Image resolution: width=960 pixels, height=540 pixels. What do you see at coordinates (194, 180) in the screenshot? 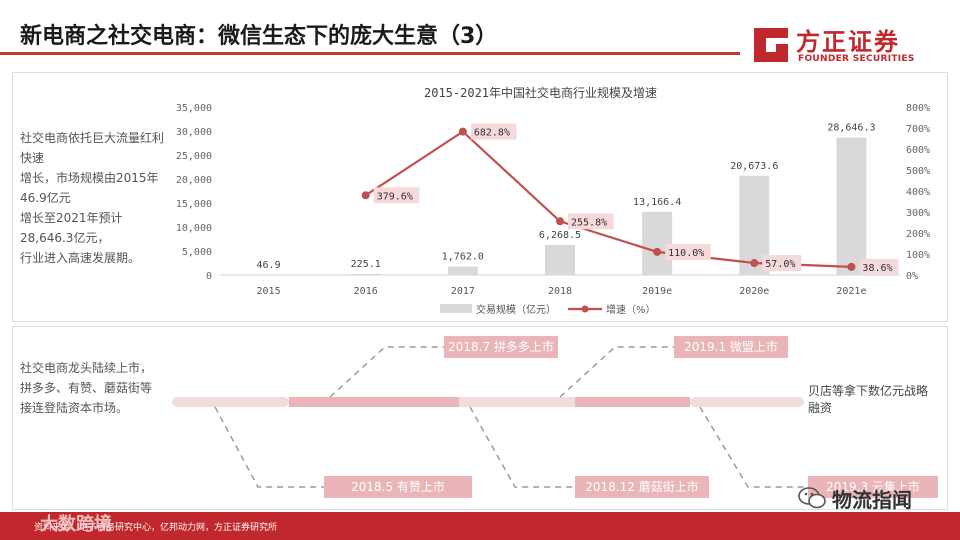
I see `left-tick-label: 20,000` at bounding box center [194, 180].